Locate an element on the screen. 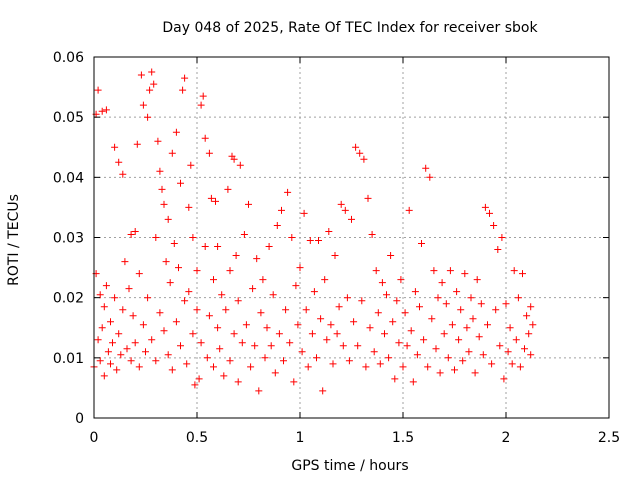 Image resolution: width=640 pixels, height=480 pixels. y-tick-label: 0 is located at coordinates (79, 419).